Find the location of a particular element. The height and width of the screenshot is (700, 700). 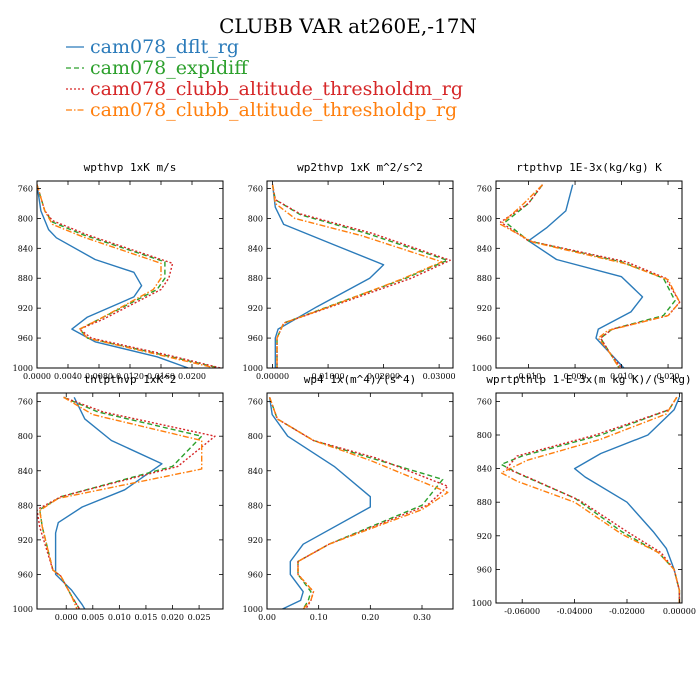

x-tick-label: 0.10 is located at coordinates (319, 617).